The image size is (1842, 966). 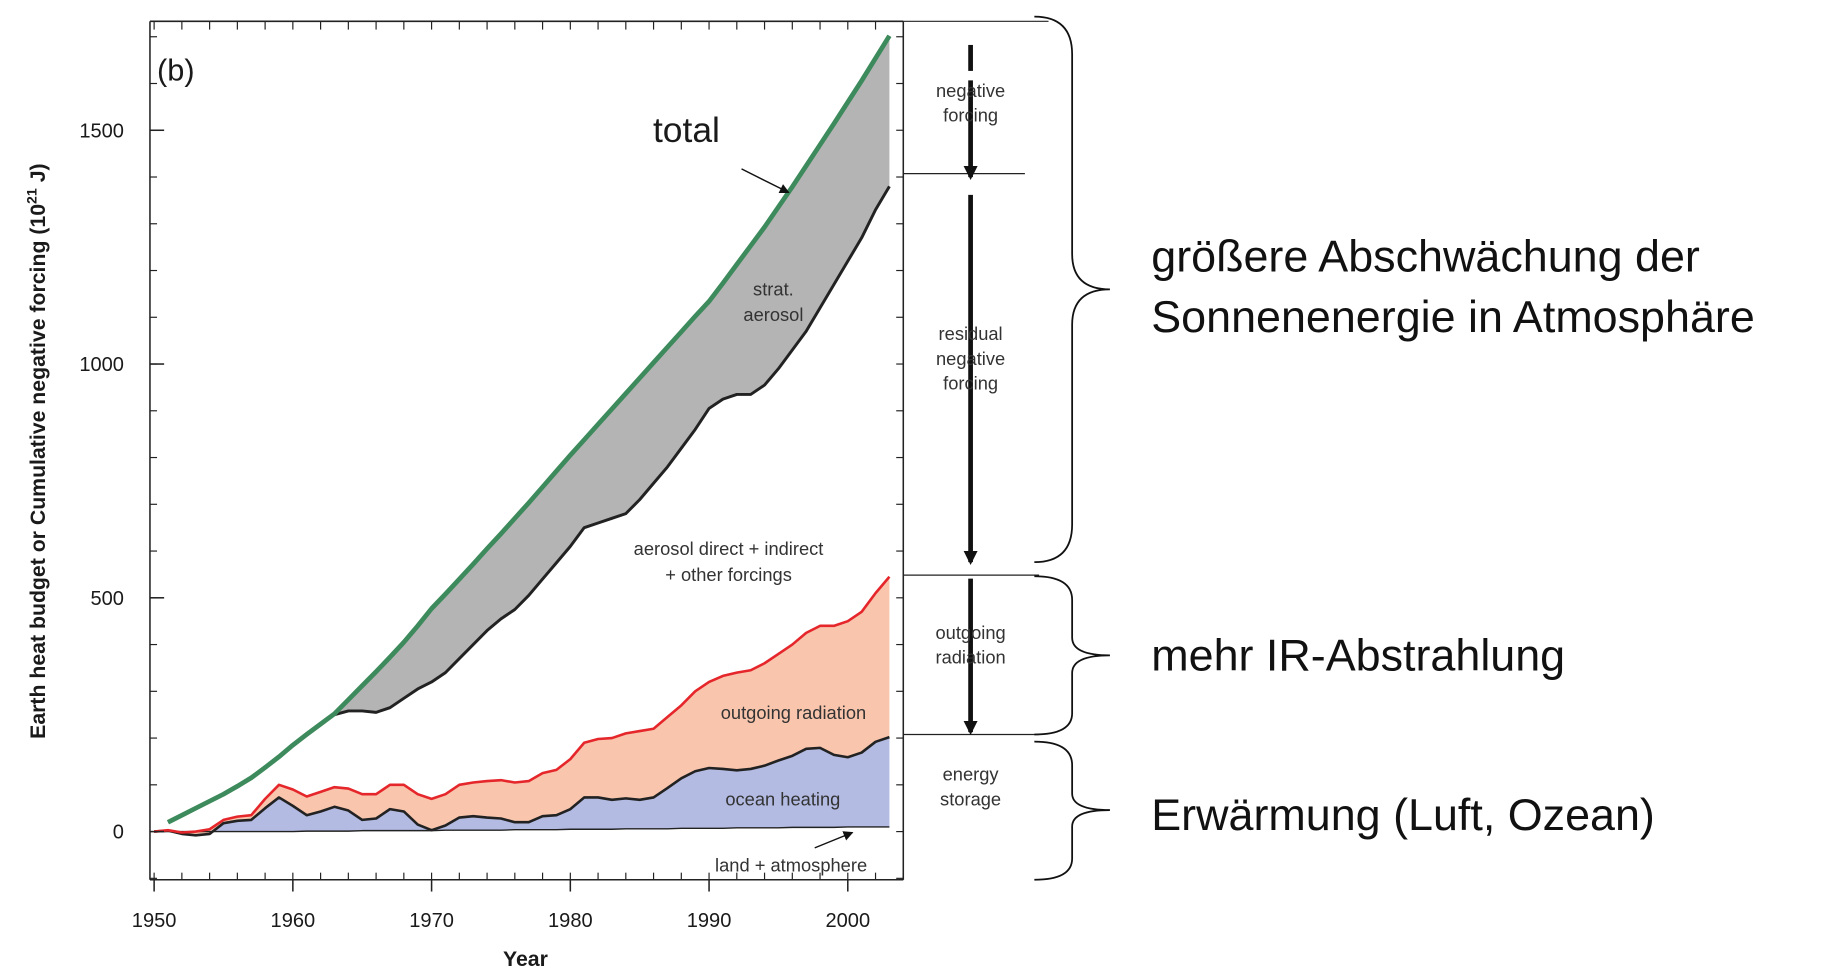 I want to click on panel-label: radiation, so click(x=970, y=657).